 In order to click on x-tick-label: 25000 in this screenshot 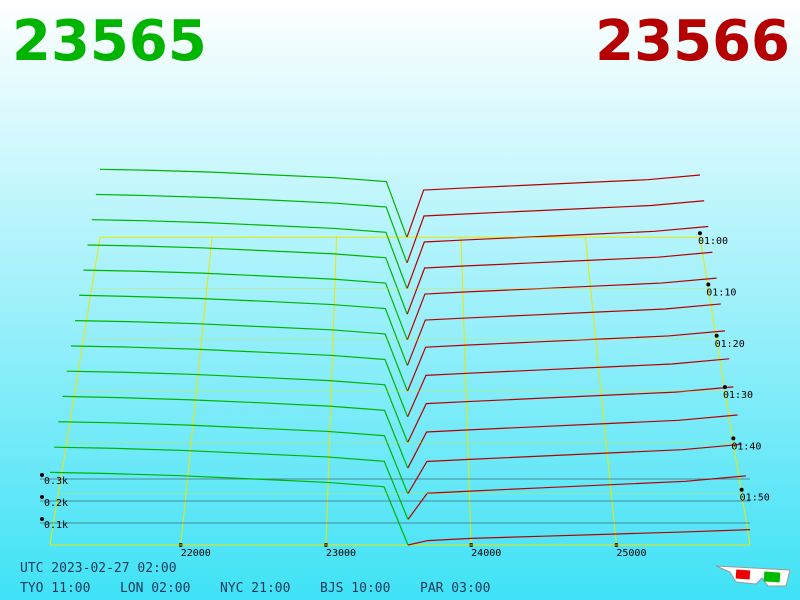, I will do `click(631, 553)`.